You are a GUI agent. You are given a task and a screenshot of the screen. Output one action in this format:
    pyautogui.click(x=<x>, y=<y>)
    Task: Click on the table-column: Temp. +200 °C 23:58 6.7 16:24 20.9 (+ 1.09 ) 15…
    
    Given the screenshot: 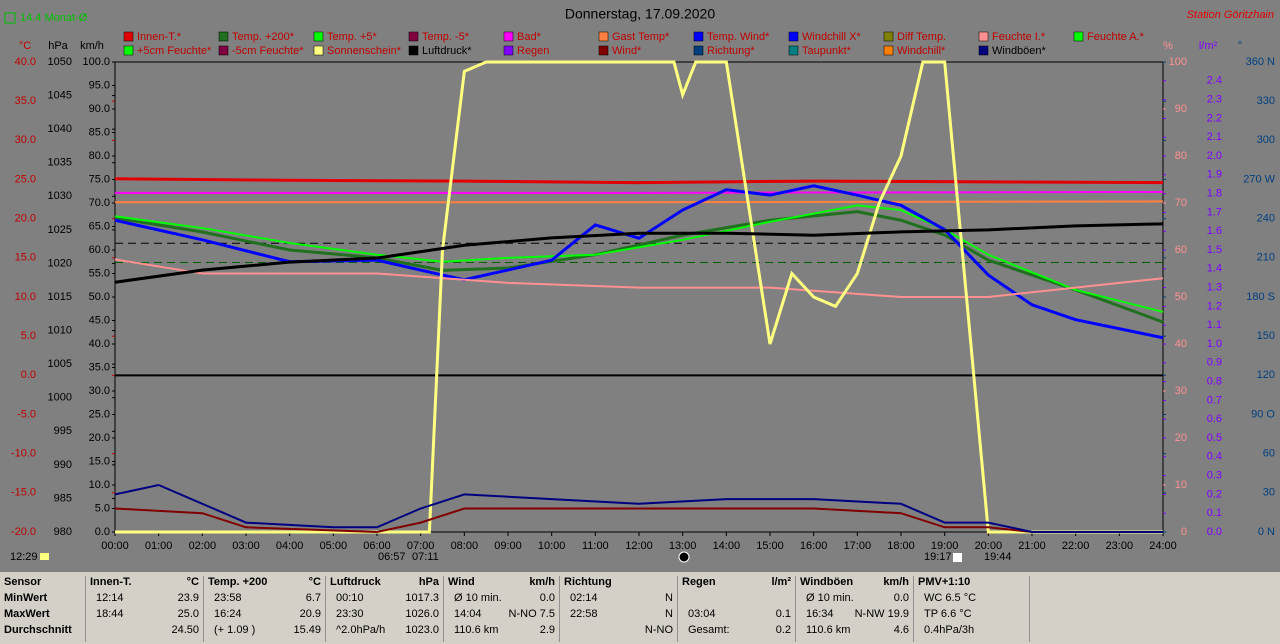 What is the action you would take?
    pyautogui.click(x=265, y=609)
    